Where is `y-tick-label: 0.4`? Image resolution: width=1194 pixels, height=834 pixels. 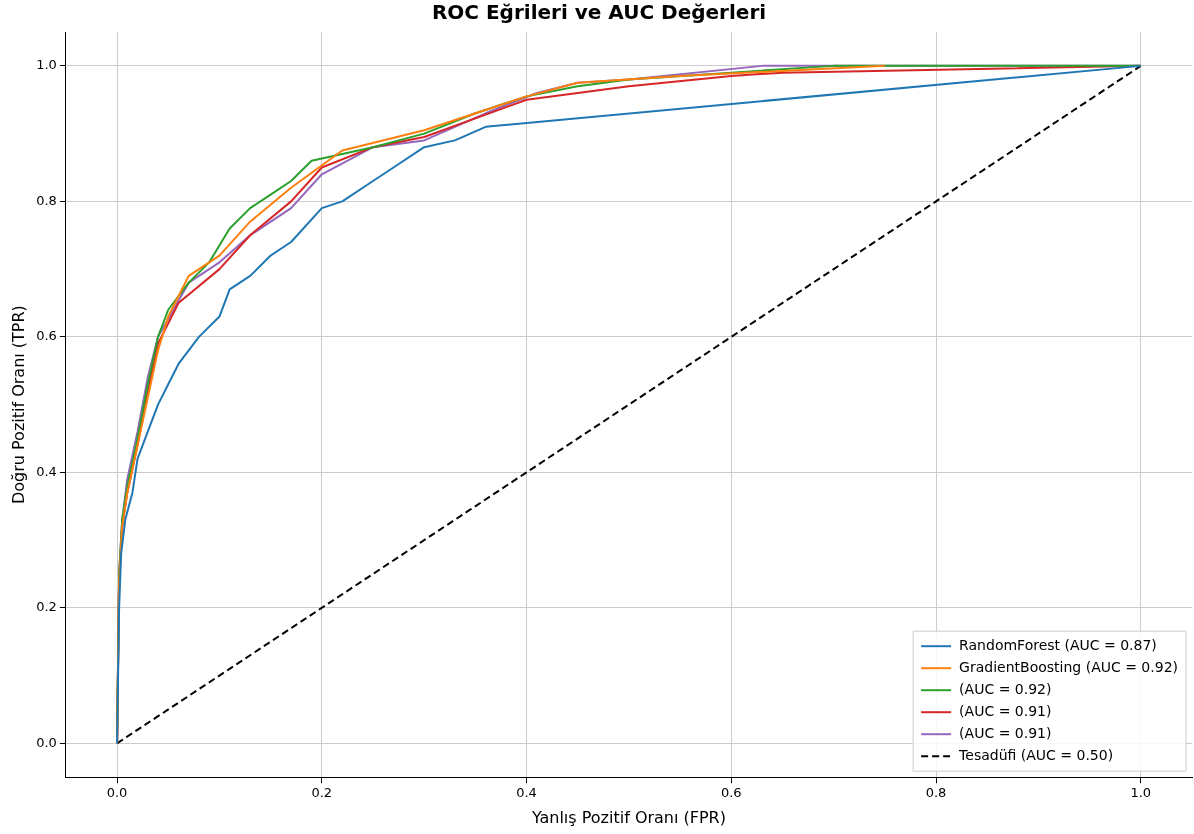
y-tick-label: 0.4 is located at coordinates (46, 471).